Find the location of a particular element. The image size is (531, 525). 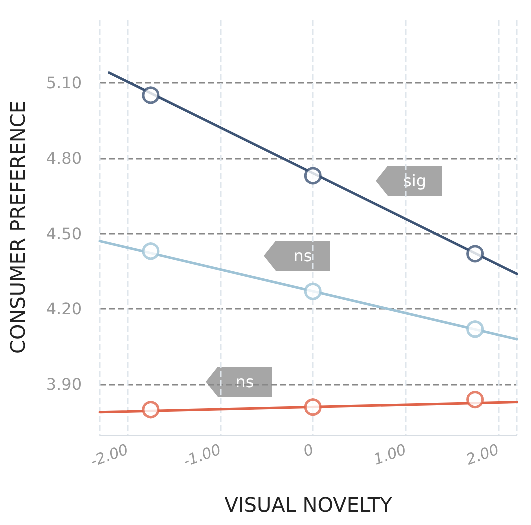

x-tick-label: 1.00 is located at coordinates (390, 454).